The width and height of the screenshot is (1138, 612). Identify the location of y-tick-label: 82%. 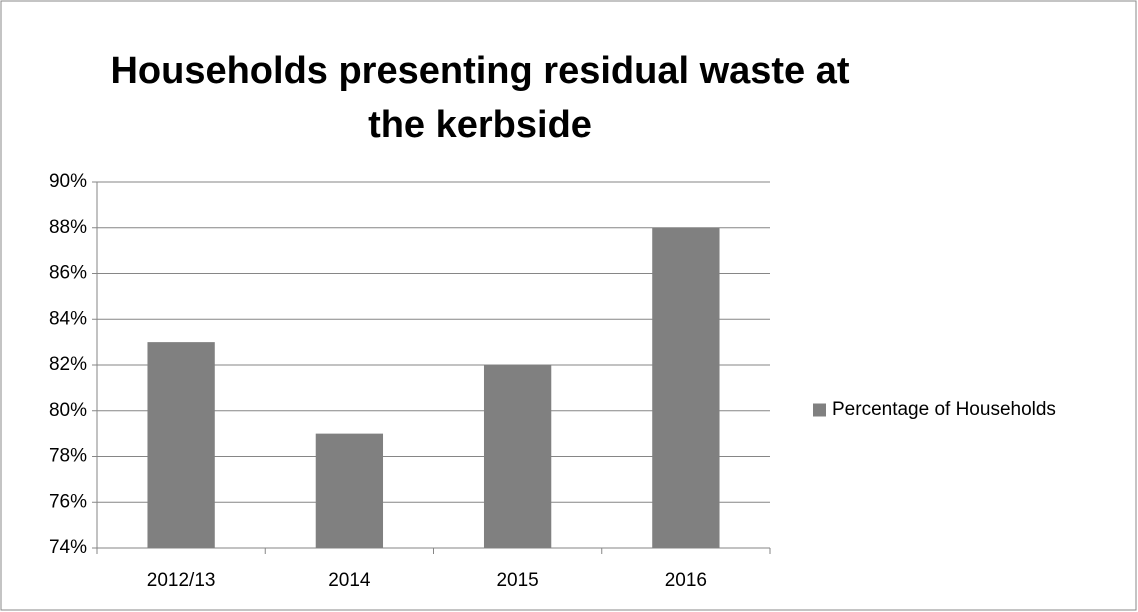
(68, 364).